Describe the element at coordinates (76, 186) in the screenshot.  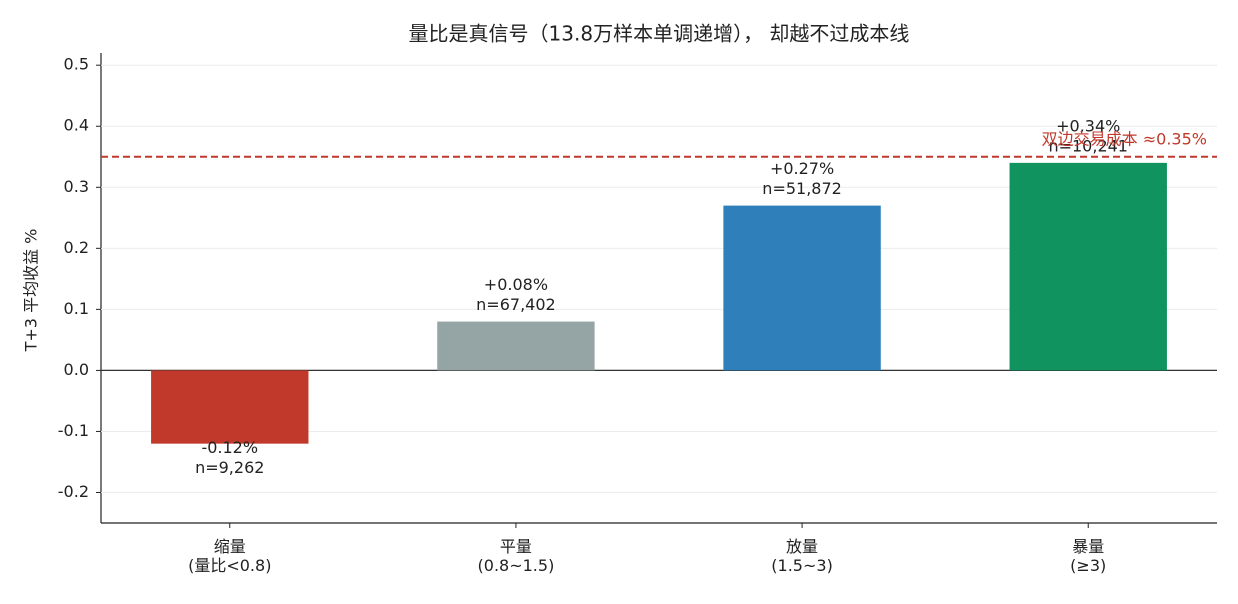
I see `y-tick-label: 0.3` at that location.